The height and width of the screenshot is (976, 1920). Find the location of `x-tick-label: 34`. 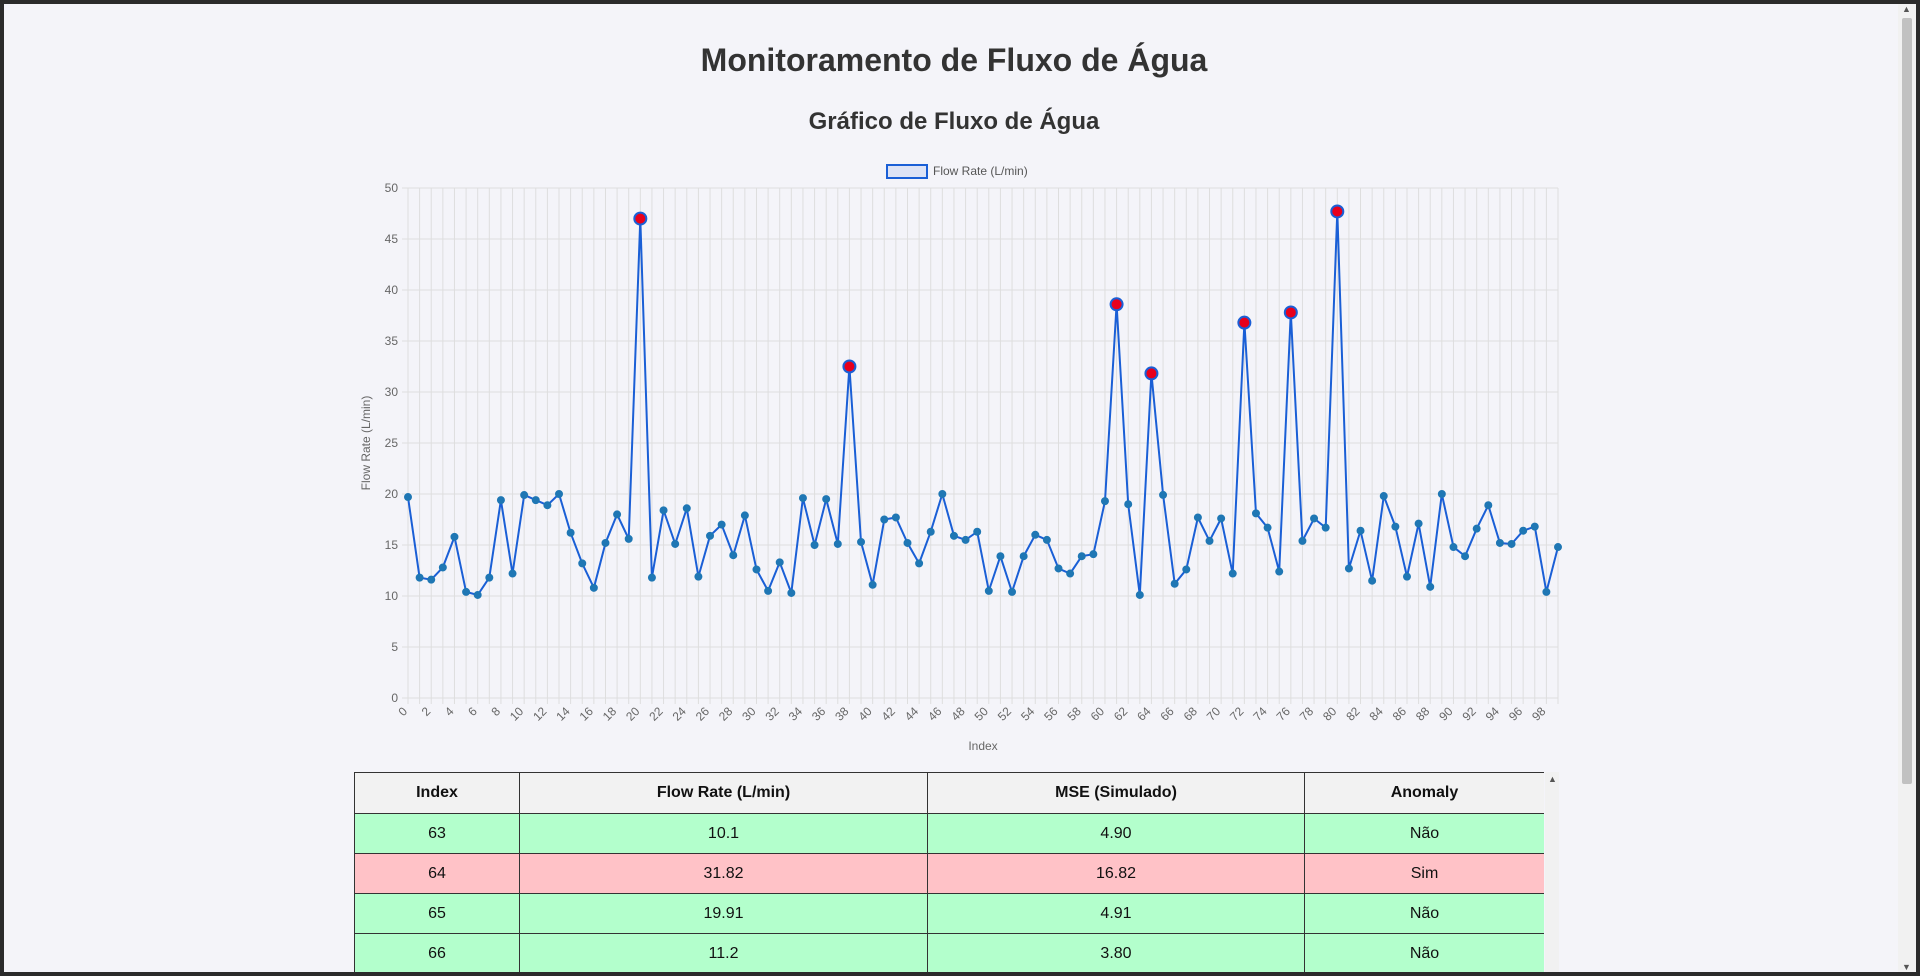

x-tick-label: 34 is located at coordinates (796, 714).